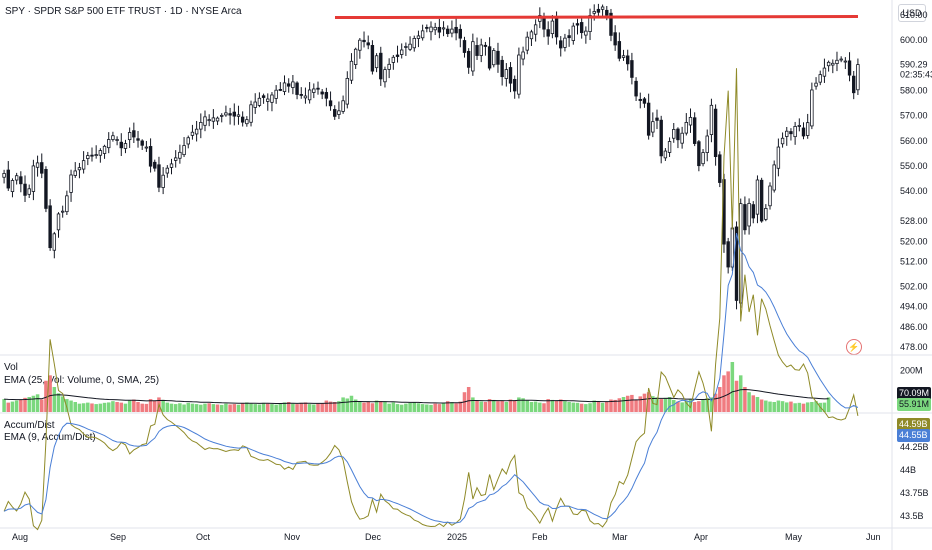 Image resolution: width=932 pixels, height=550 pixels. I want to click on currency-button: USD, so click(912, 13).